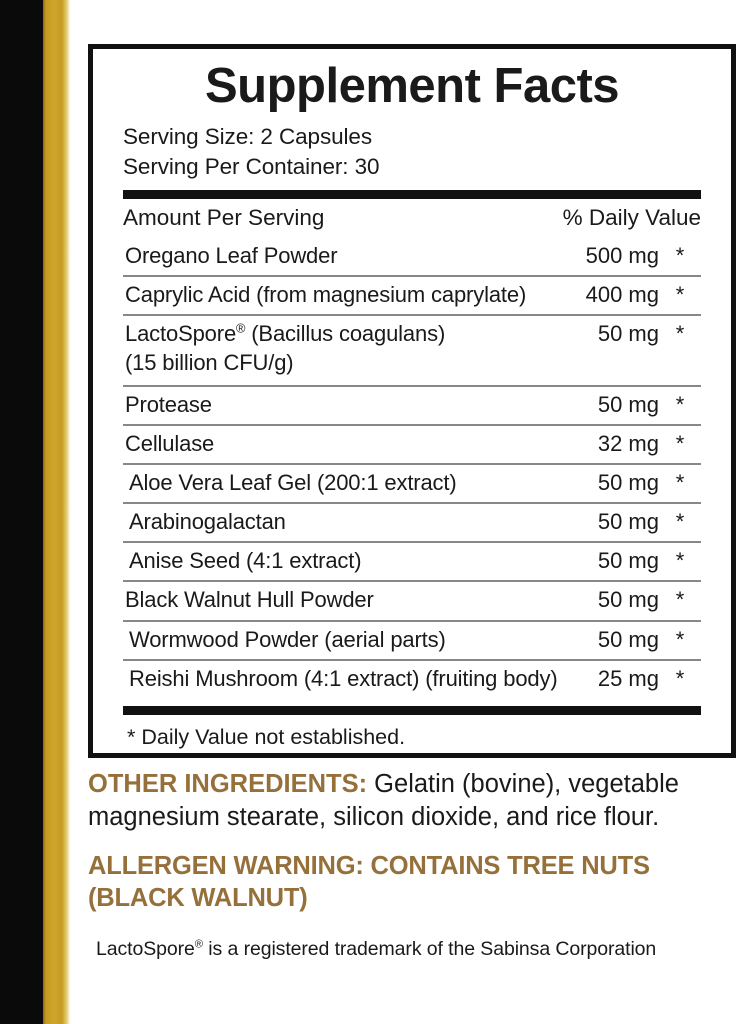 The image size is (750, 1024). Describe the element at coordinates (251, 166) in the screenshot. I see `servings-per-container-line: Serving Per Container: 30` at that location.